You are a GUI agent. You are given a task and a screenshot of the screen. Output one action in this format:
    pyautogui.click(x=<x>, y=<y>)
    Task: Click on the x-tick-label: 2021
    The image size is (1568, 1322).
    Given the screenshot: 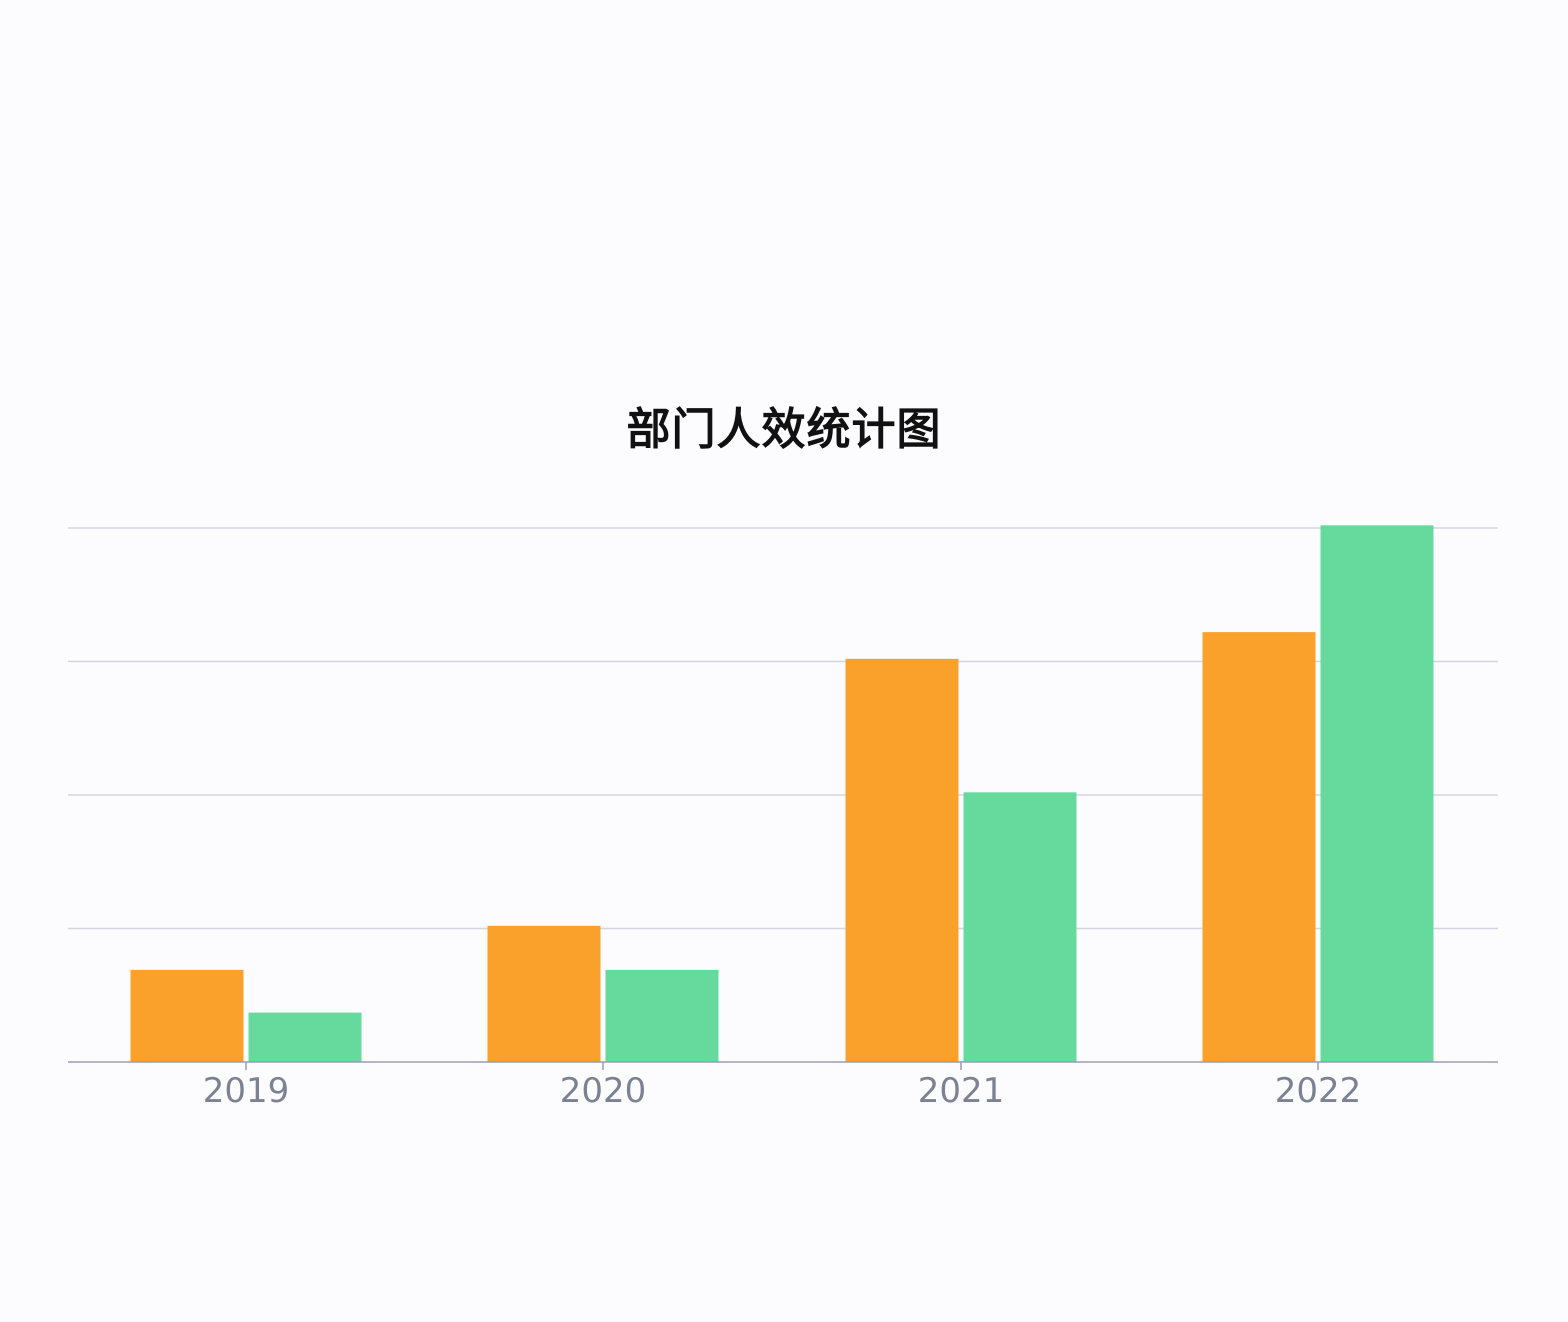 What is the action you would take?
    pyautogui.click(x=961, y=1091)
    